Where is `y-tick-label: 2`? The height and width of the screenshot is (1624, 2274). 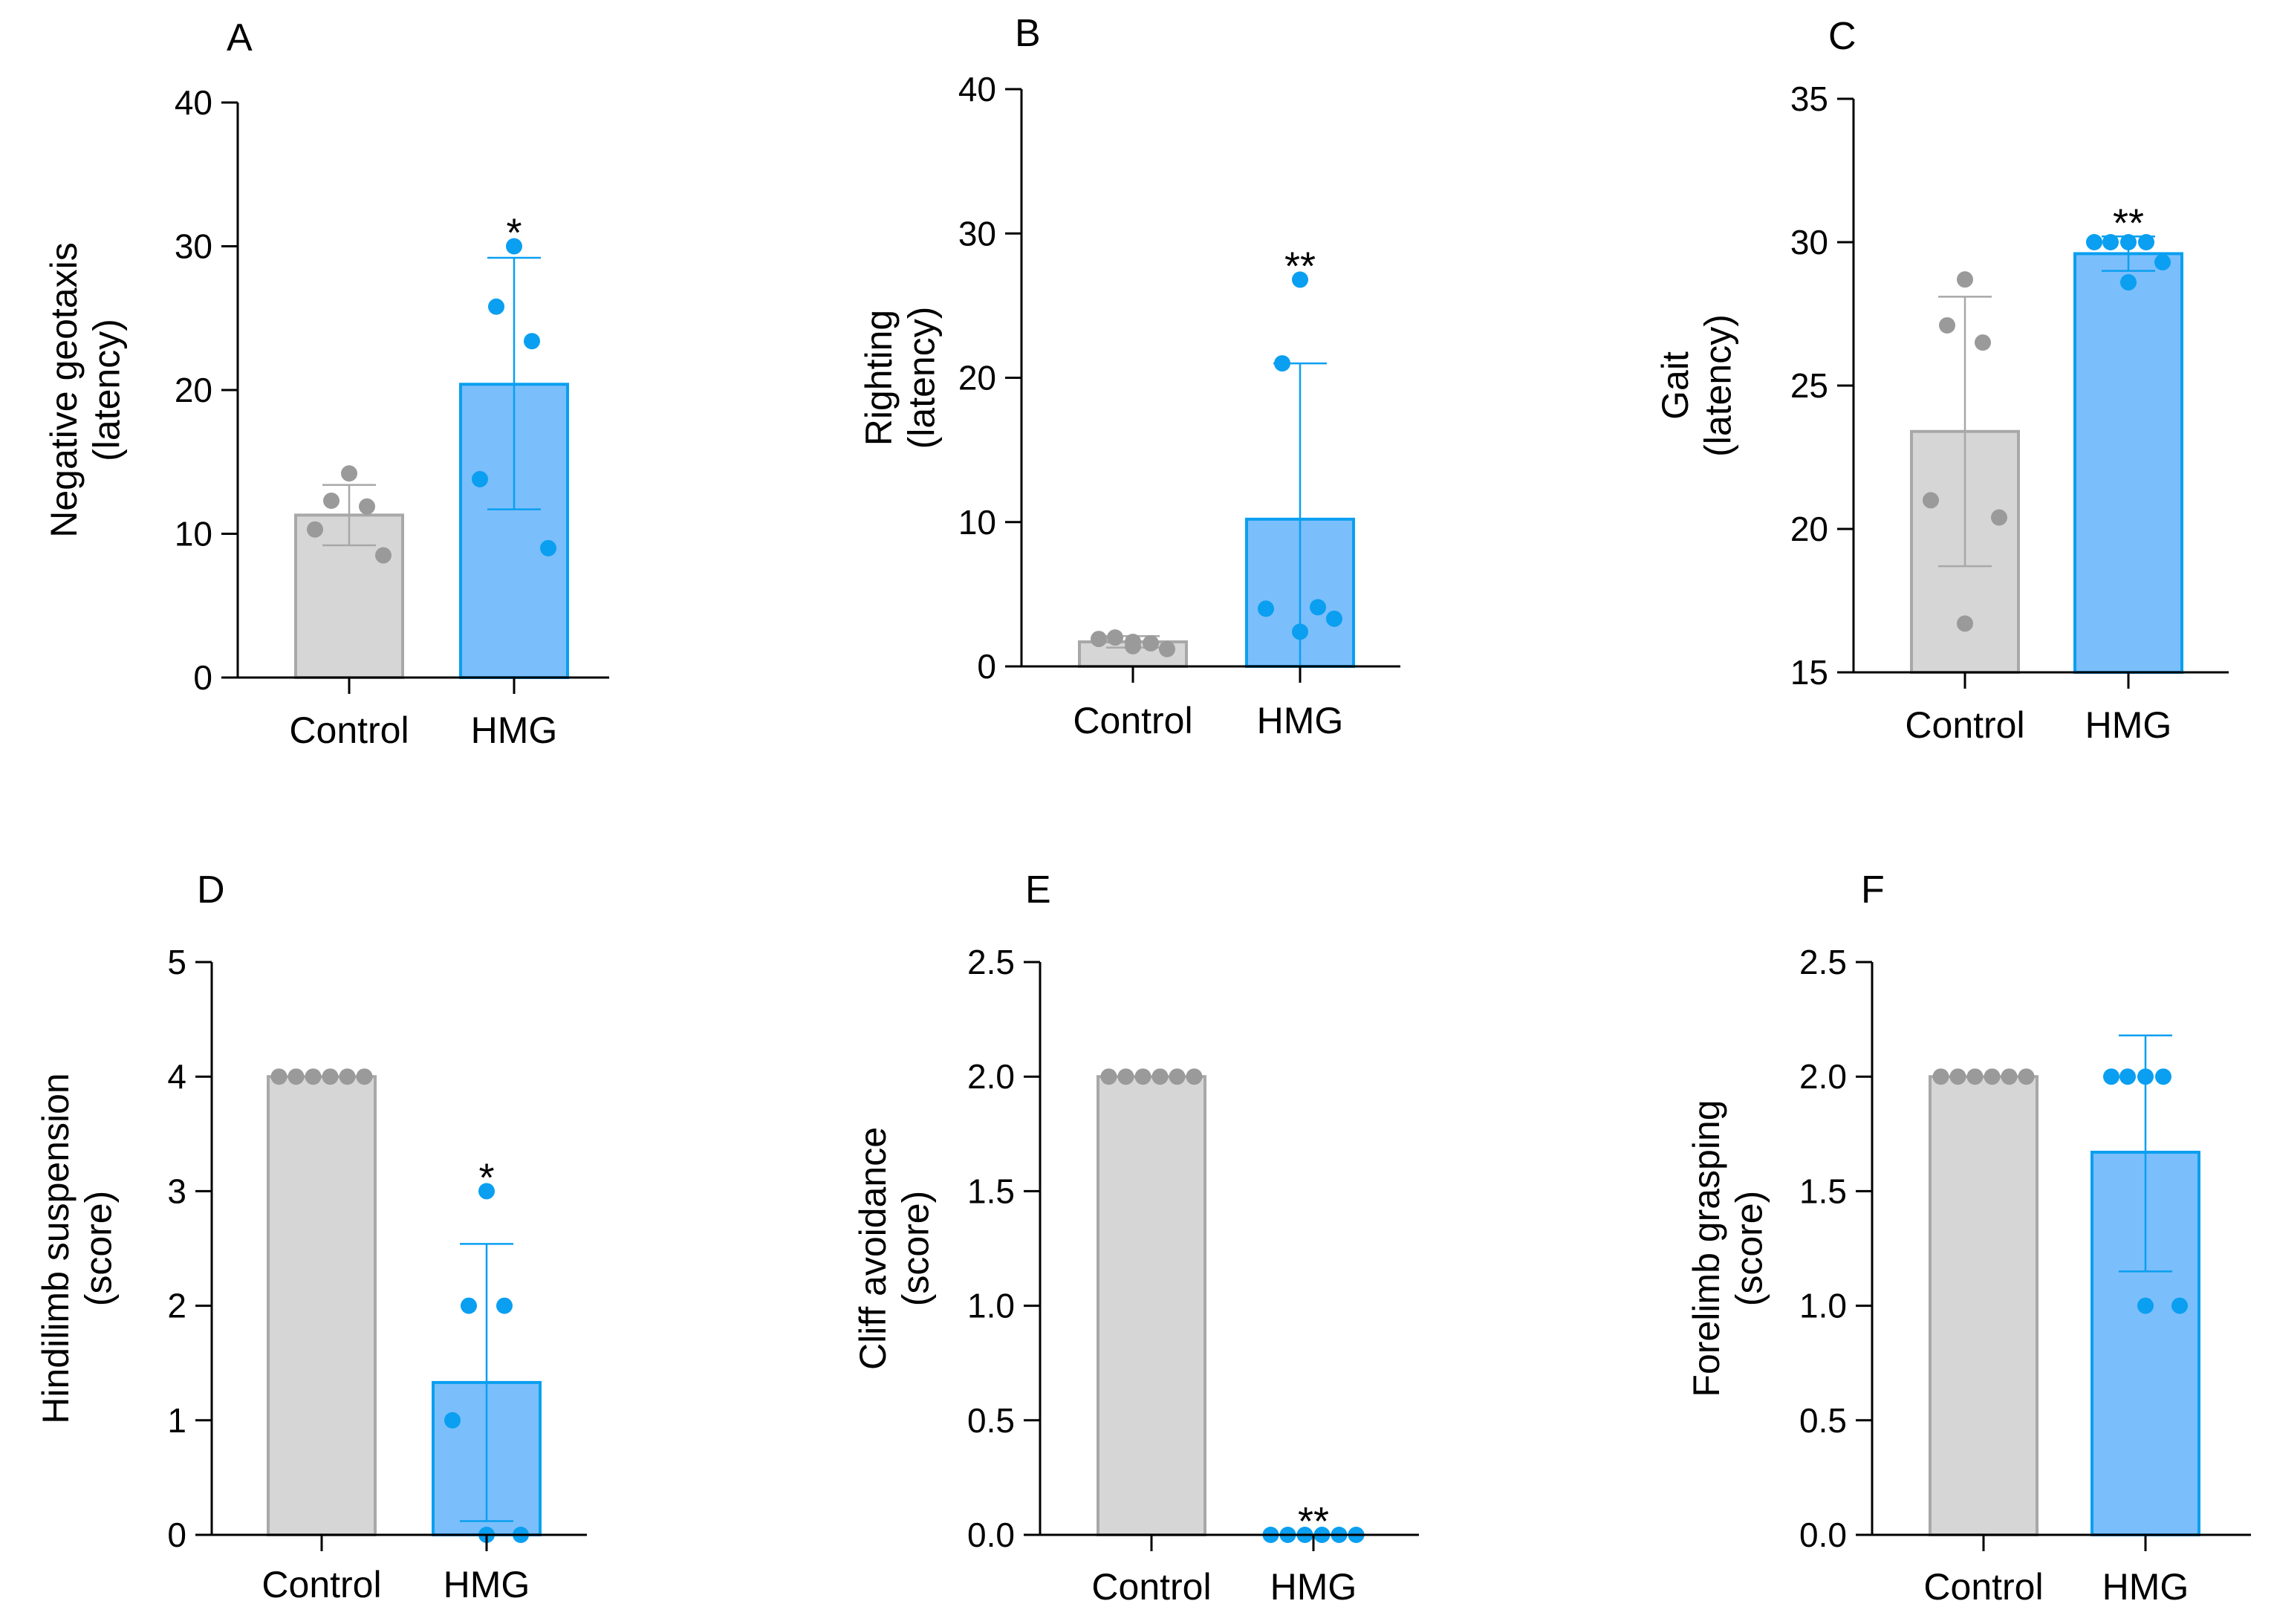
y-tick-label: 2 is located at coordinates (176, 1306).